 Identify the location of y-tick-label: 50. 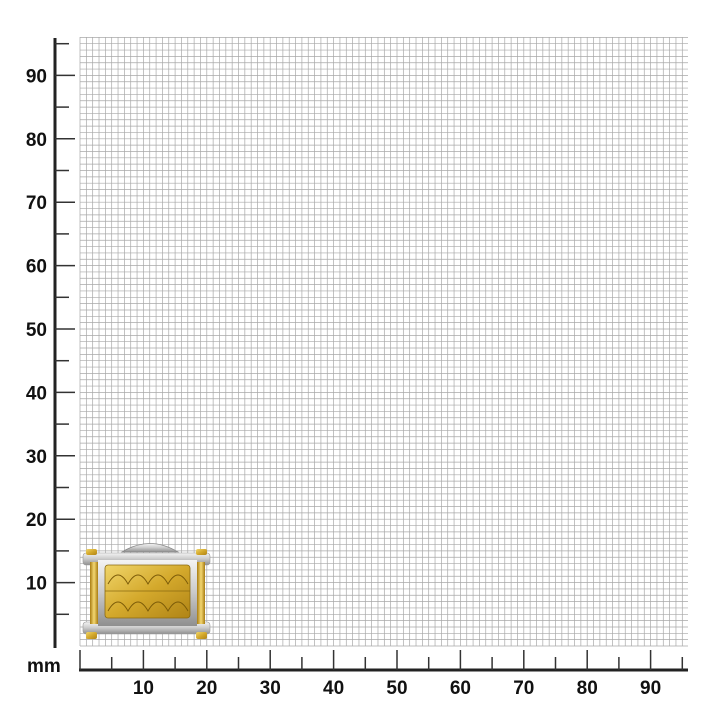
(36, 330).